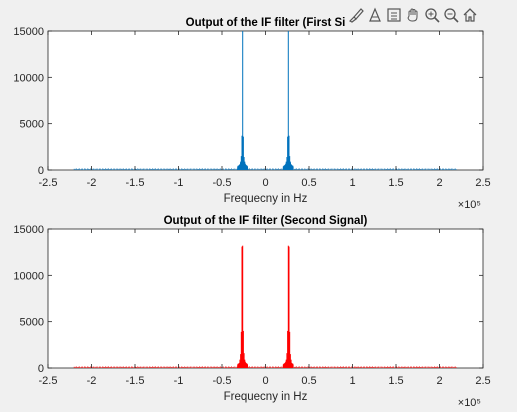 The image size is (517, 412). Describe the element at coordinates (266, 221) in the screenshot. I see `chart2-title: Output of the IF filter (Second Signal)` at that location.